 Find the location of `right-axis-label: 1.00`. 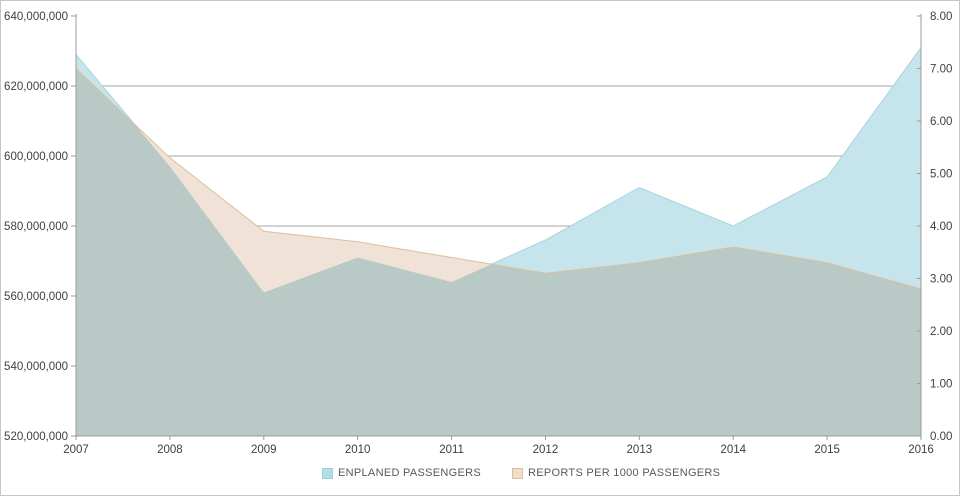

right-axis-label: 1.00 is located at coordinates (941, 385).